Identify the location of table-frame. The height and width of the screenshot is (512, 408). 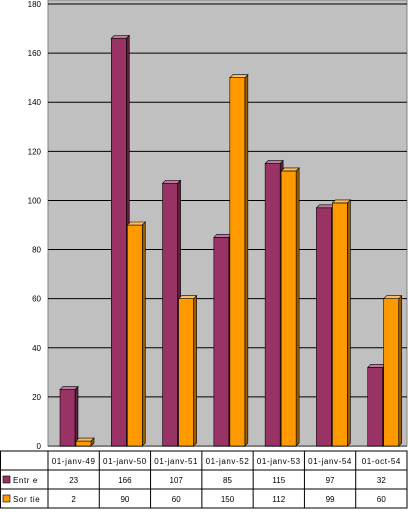
(204, 479).